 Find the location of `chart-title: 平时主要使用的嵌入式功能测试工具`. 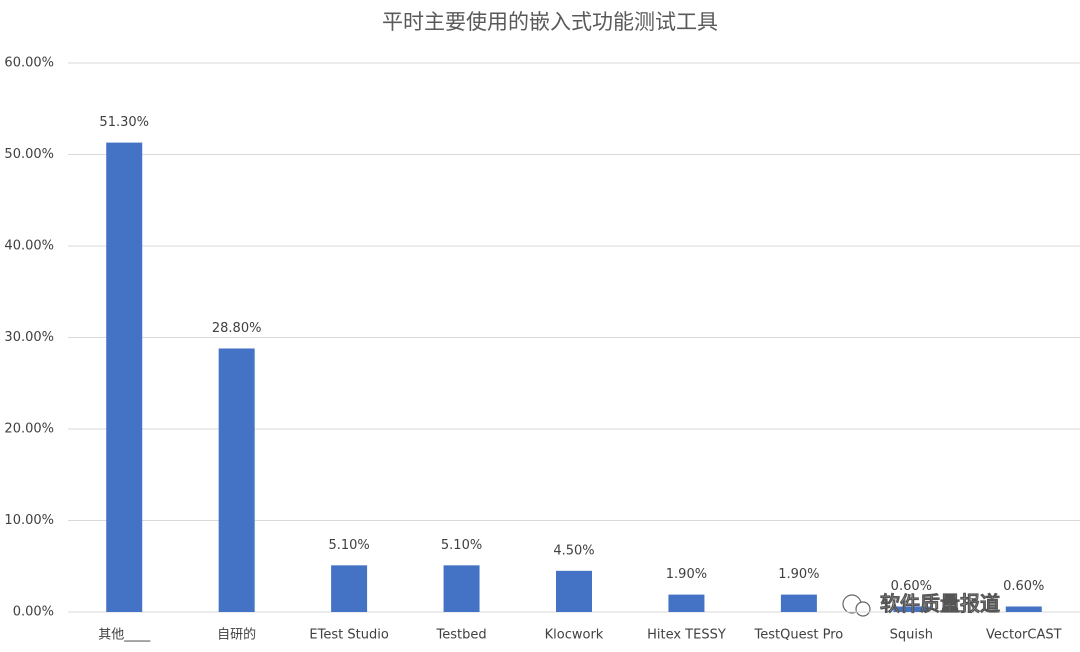

chart-title: 平时主要使用的嵌入式功能测试工具 is located at coordinates (550, 22).